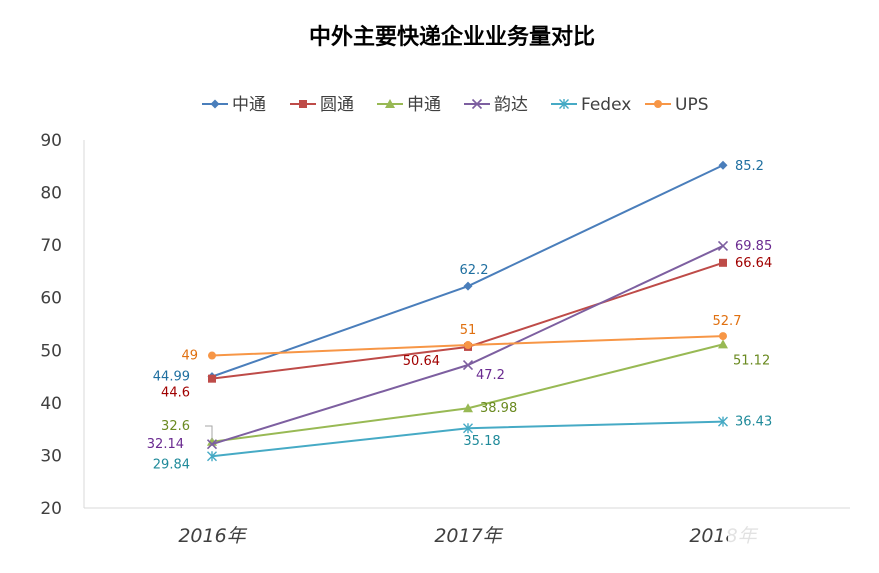  I want to click on data-label: 44.99, so click(171, 377).